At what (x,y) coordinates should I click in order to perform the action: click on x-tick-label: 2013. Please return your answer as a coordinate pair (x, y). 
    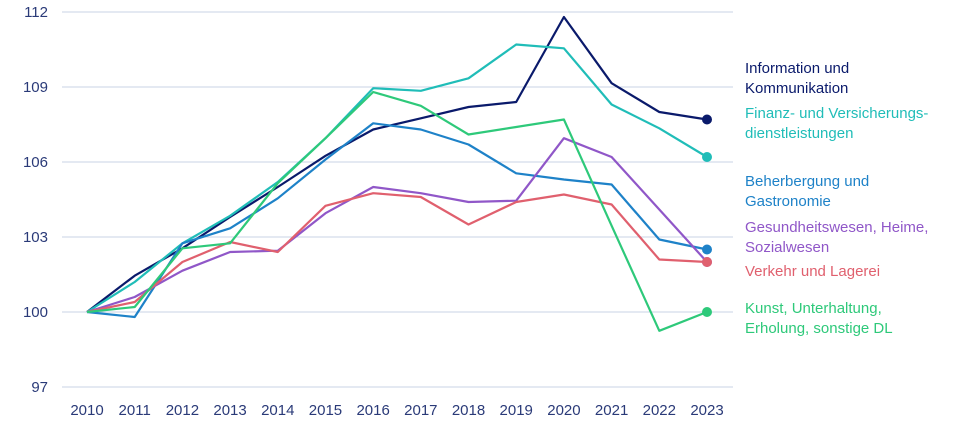
    Looking at the image, I should click on (229, 410).